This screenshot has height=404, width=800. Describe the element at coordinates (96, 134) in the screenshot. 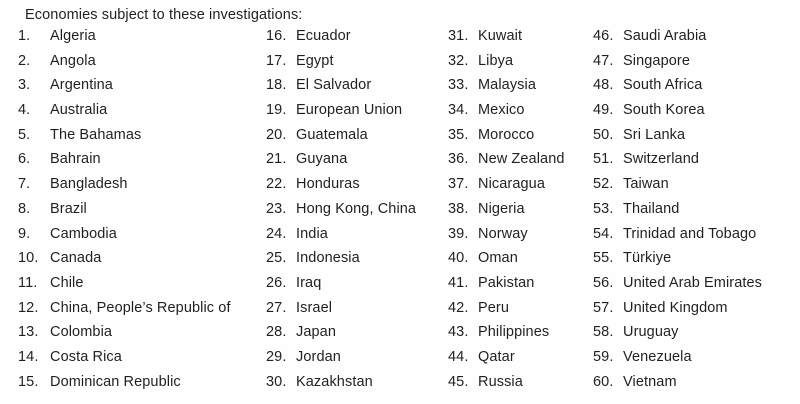

I see `list-item-economy: The Bahamas` at that location.